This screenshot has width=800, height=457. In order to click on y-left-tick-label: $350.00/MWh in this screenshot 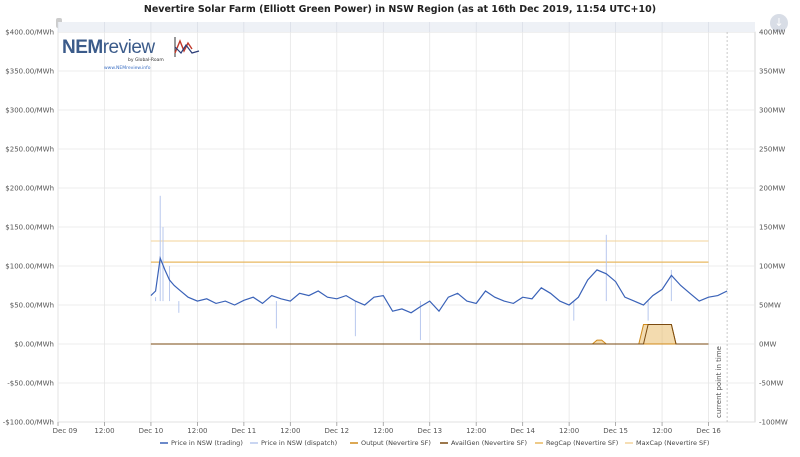, I will do `click(29, 72)`.